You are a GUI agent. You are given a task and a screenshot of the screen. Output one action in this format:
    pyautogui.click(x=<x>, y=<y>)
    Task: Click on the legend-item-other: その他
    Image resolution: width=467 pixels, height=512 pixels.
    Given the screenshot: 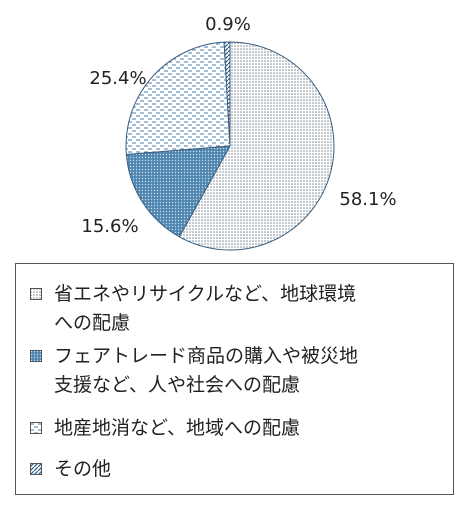 What is the action you would take?
    pyautogui.click(x=70, y=469)
    